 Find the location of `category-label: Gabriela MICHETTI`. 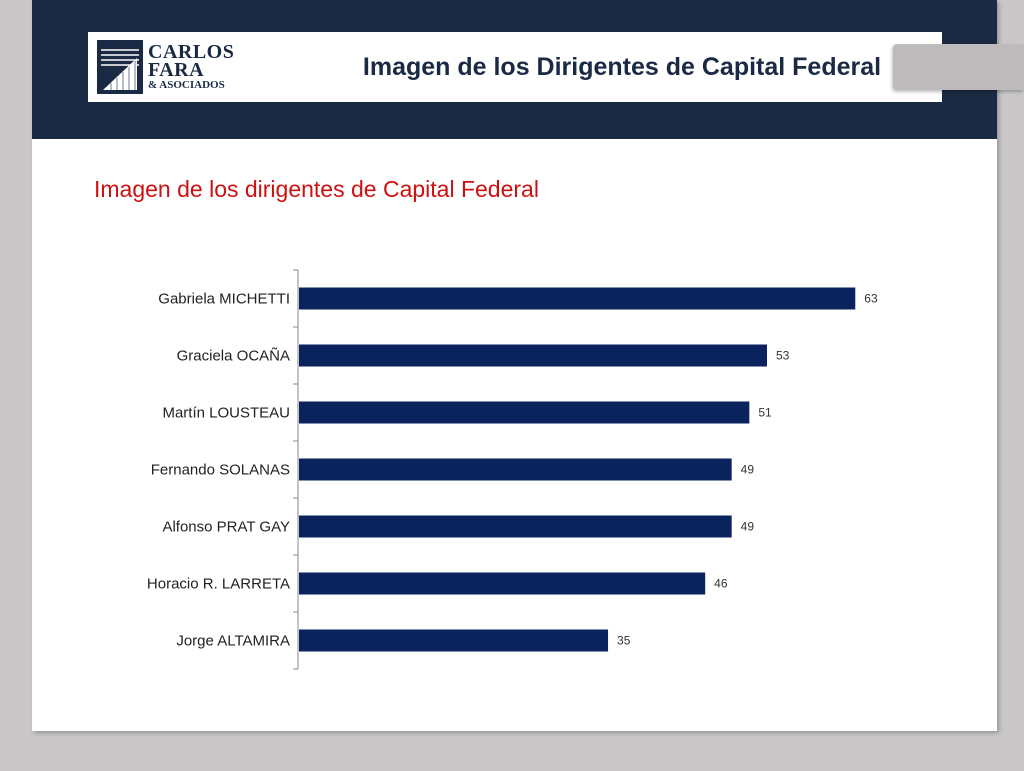

category-label: Gabriela MICHETTI is located at coordinates (224, 299).